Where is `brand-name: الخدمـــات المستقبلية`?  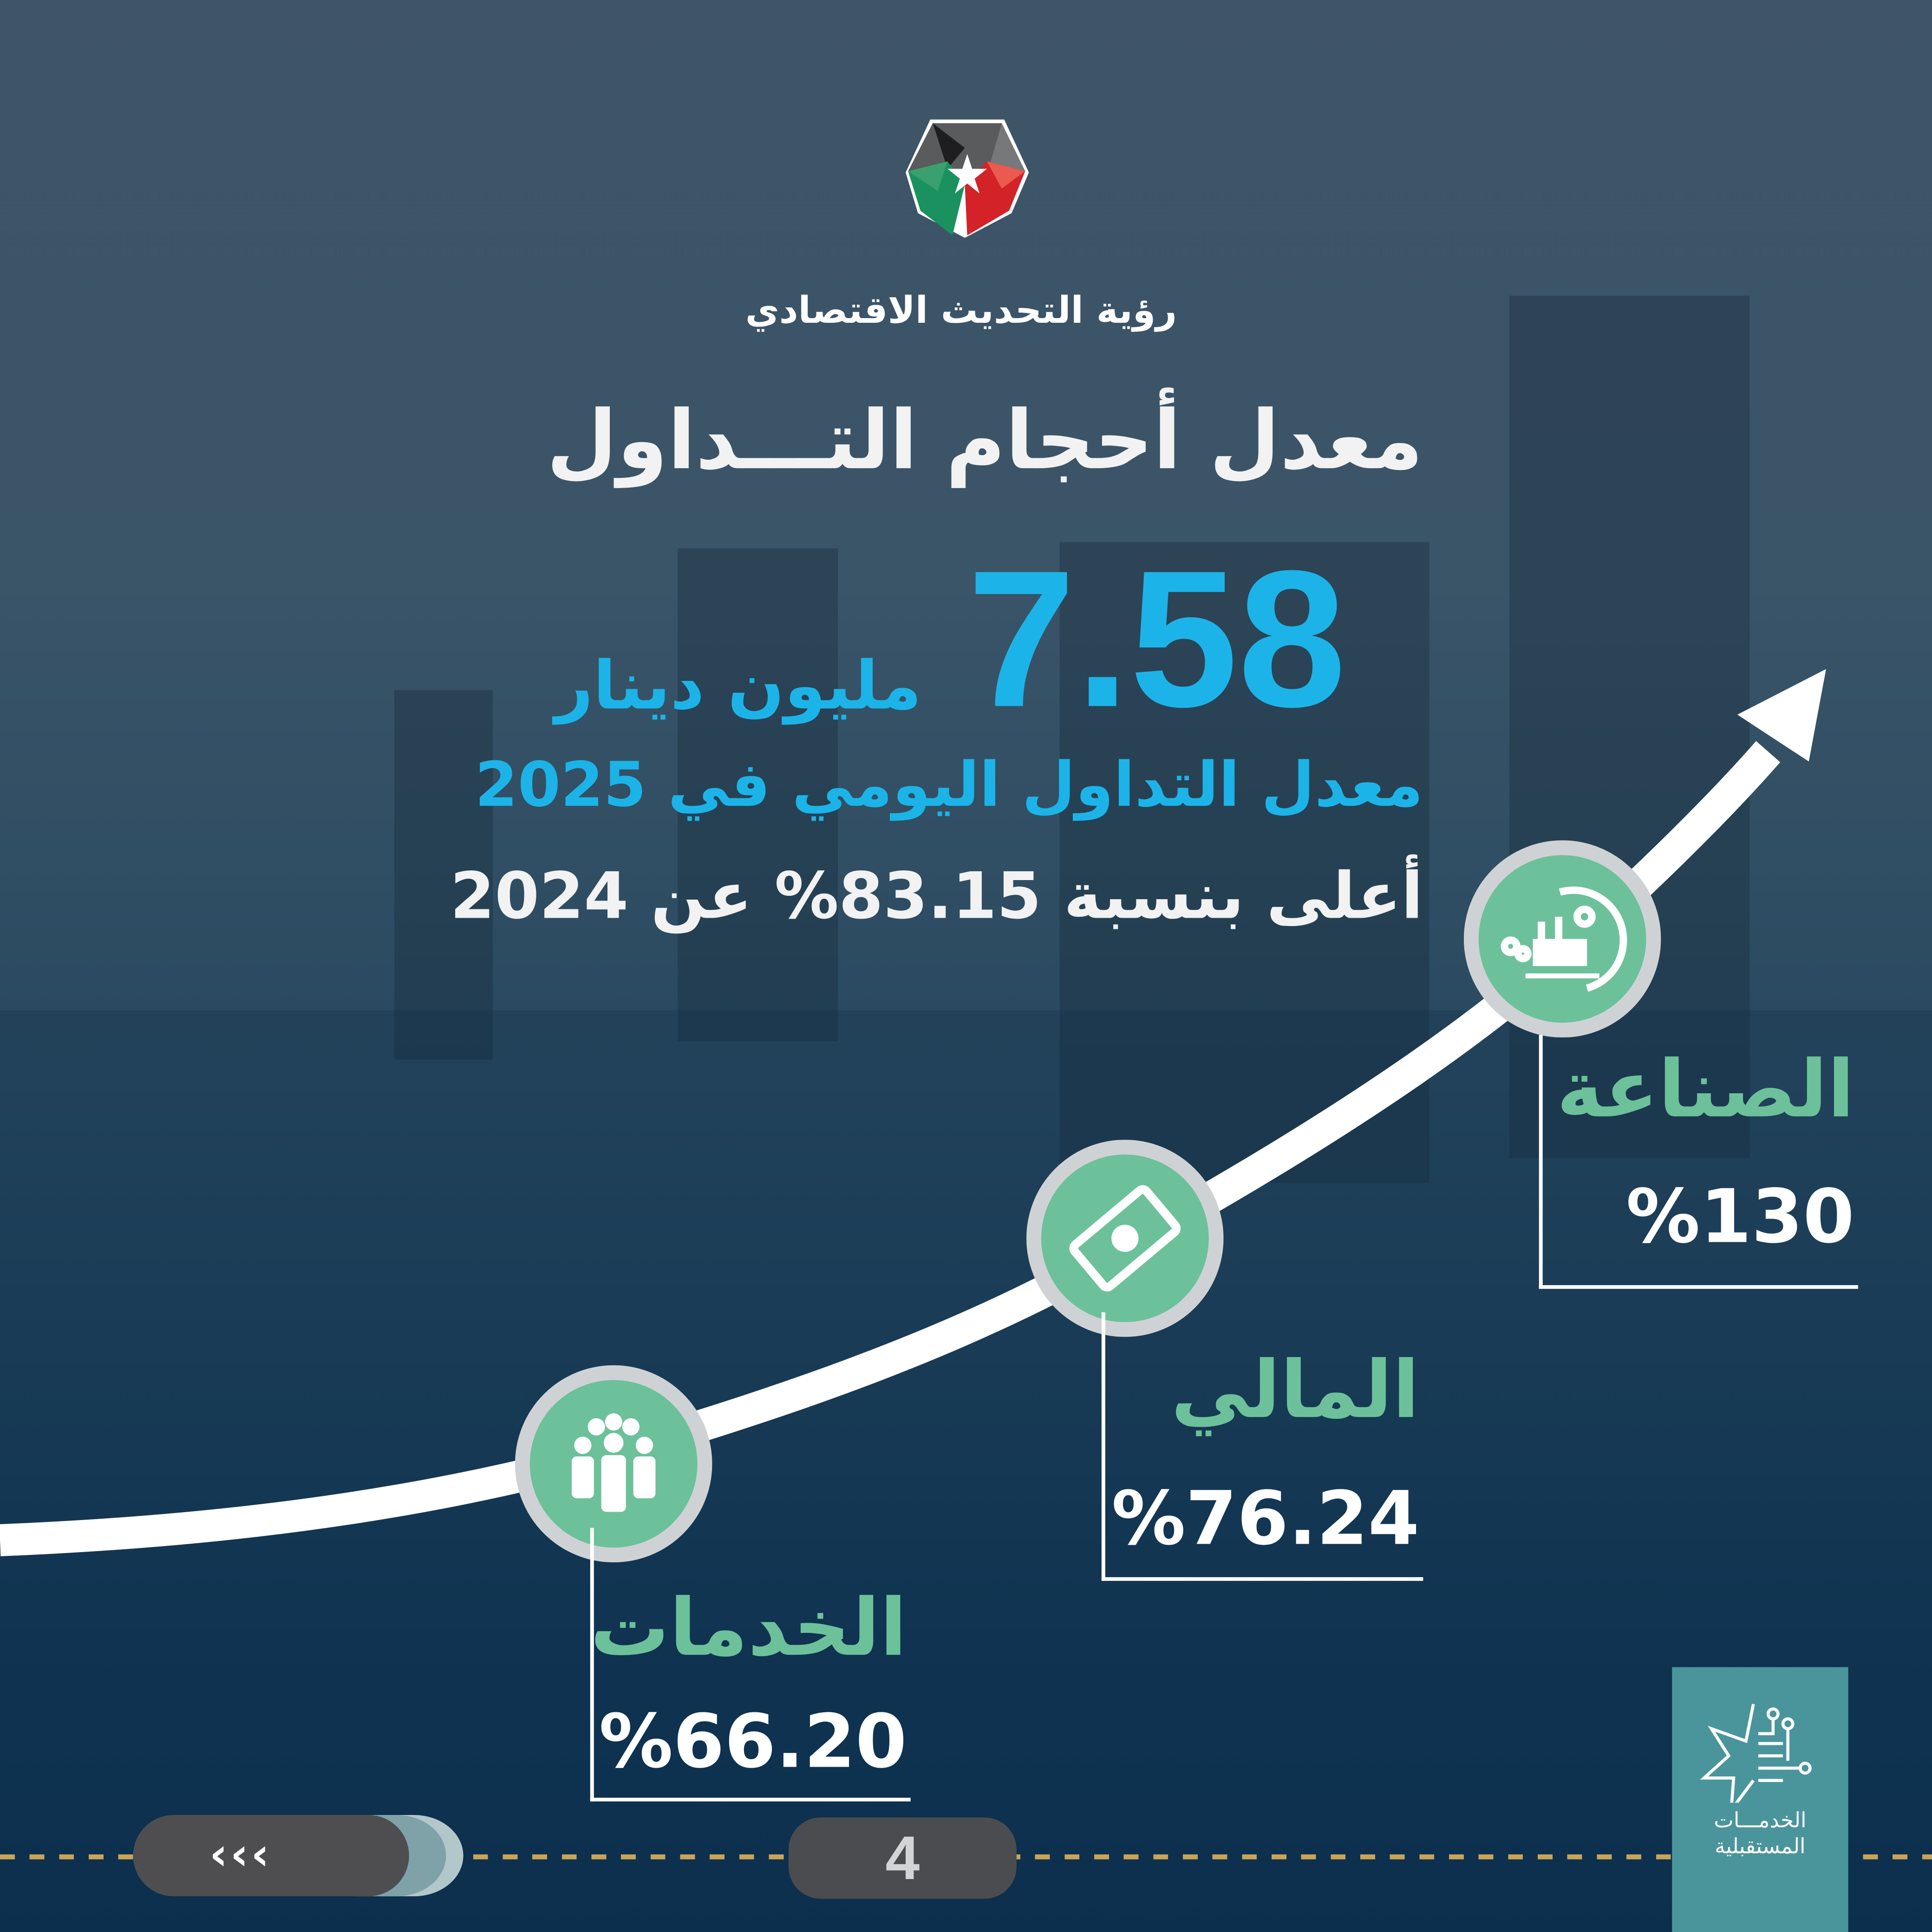 brand-name: الخدمـــات المستقبلية is located at coordinates (1760, 1834).